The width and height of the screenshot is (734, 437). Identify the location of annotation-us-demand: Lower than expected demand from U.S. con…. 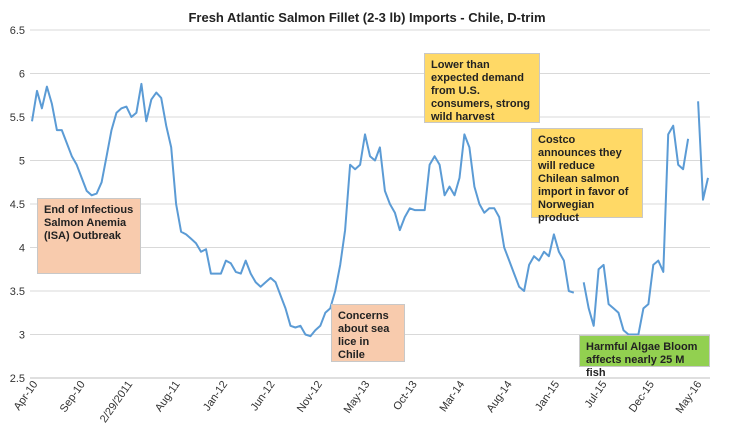
(482, 88).